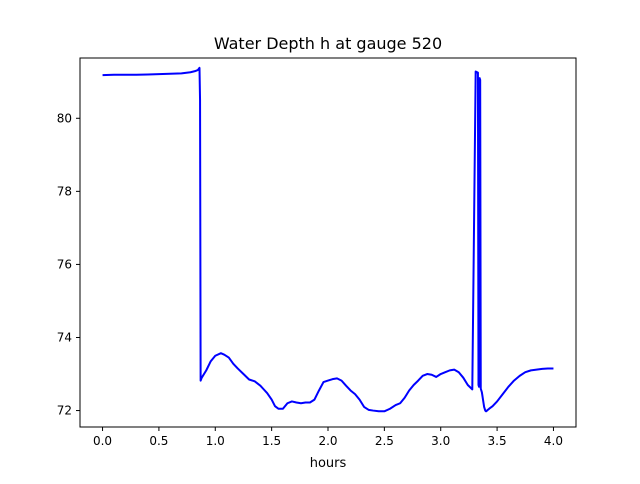  I want to click on y-tick-label: 78, so click(64, 191).